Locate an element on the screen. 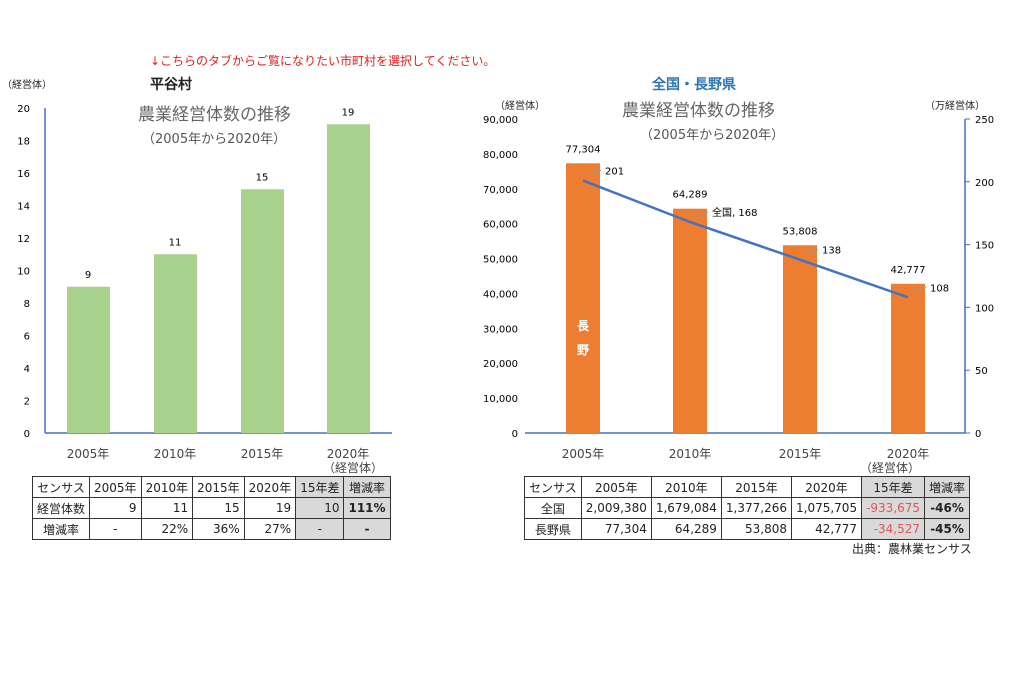 The width and height of the screenshot is (1013, 675). left-y-tick: 16 is located at coordinates (23, 174).